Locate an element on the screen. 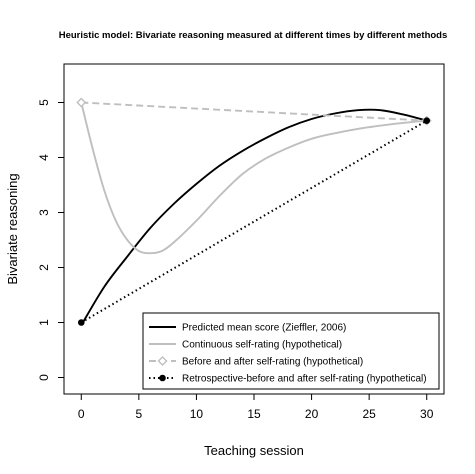 The height and width of the screenshot is (474, 475). x-axis: 0 5 10 15 20 25 30 is located at coordinates (256, 407).